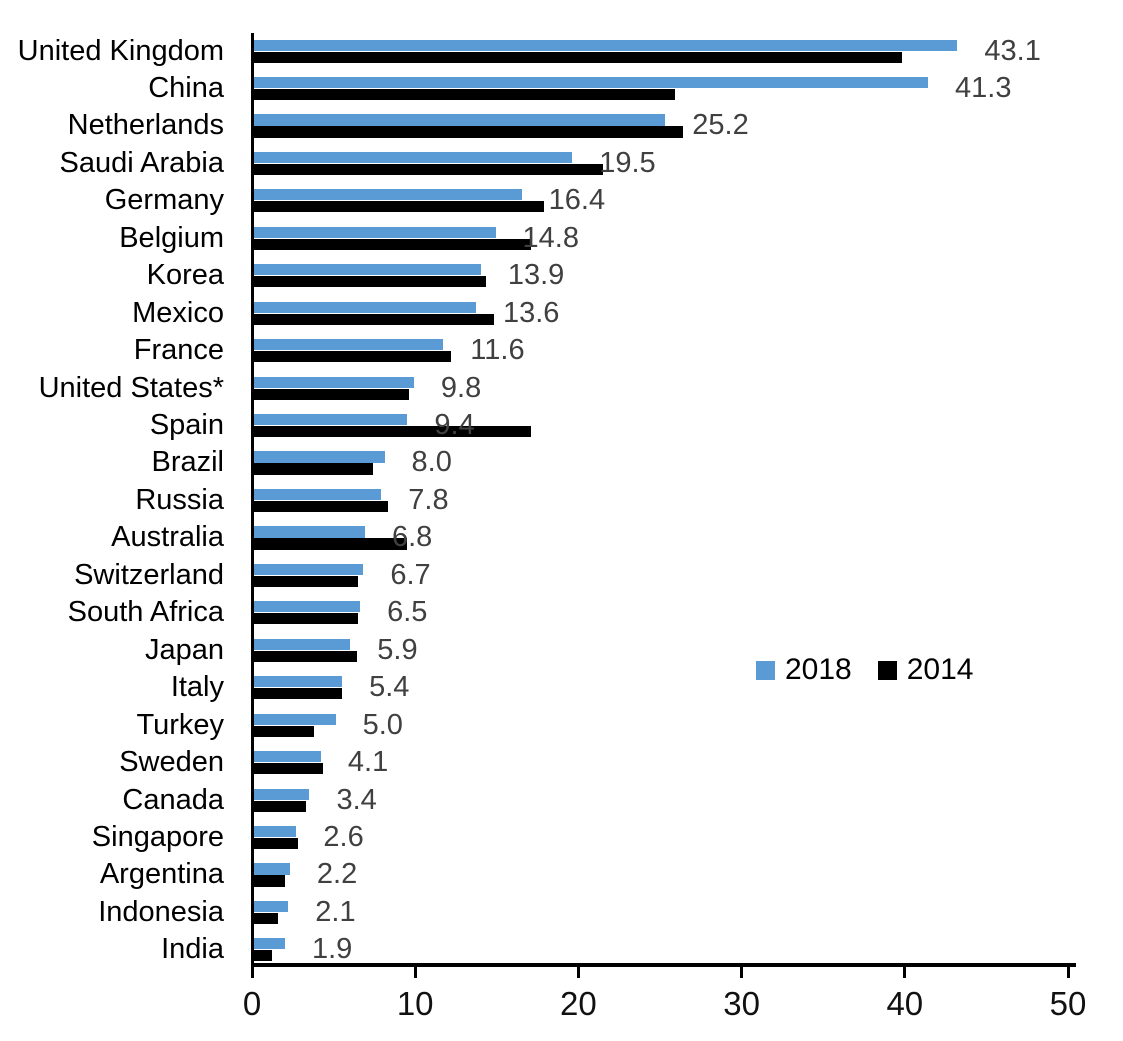 The width and height of the screenshot is (1123, 1041). Describe the element at coordinates (577, 200) in the screenshot. I see `value-label: 16.4` at that location.